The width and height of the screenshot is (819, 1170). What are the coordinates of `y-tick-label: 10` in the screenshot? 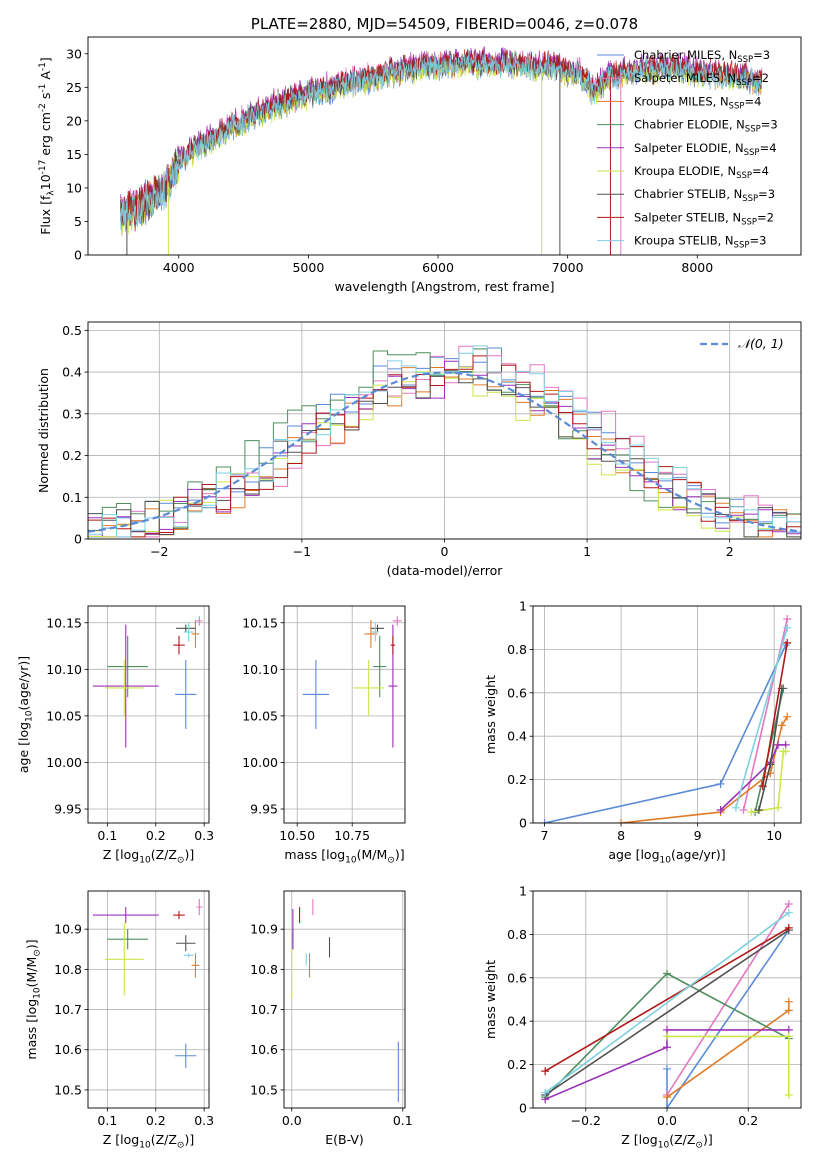 It's located at (74, 187).